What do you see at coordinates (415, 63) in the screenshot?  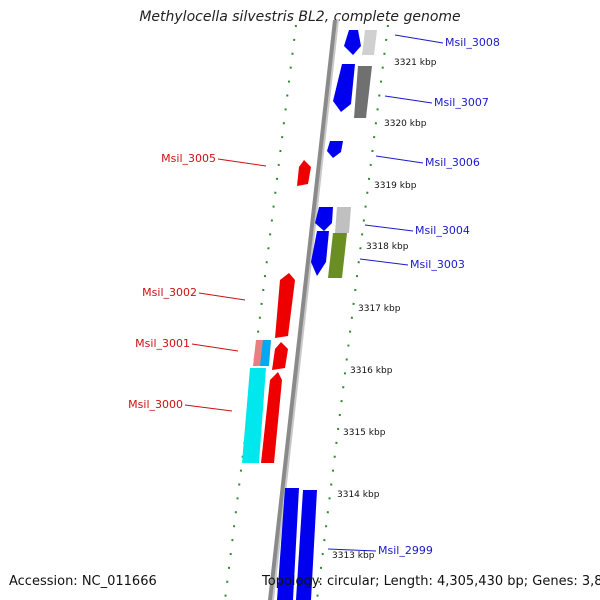 I see `scale-label-3321: 3321 kbp` at bounding box center [415, 63].